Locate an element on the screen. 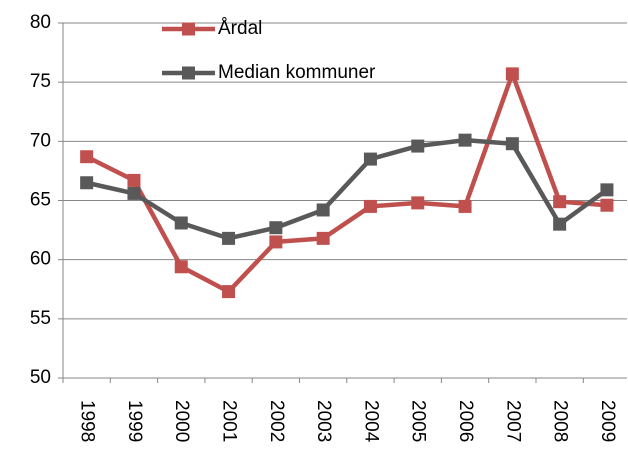 This screenshot has width=628, height=452. y-tick-label: 75 is located at coordinates (40, 81).